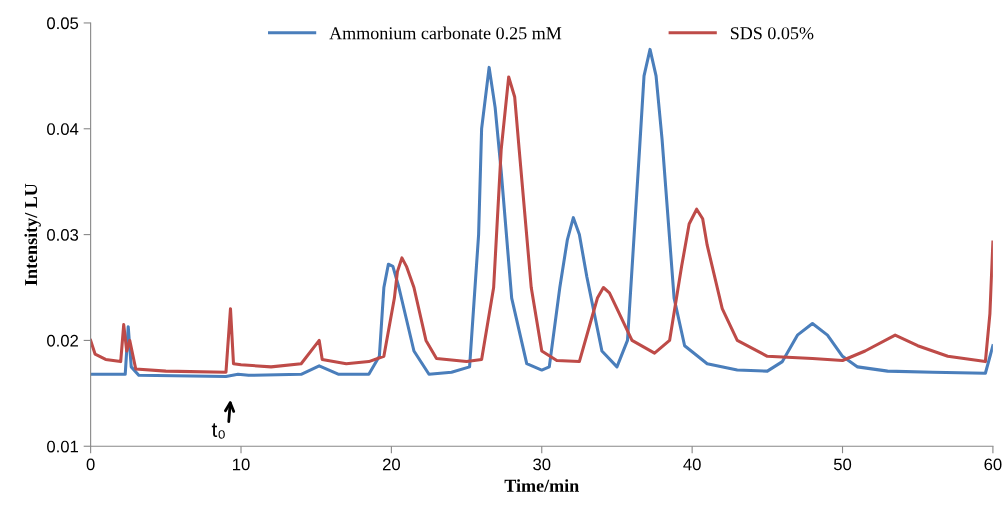 This screenshot has height=510, width=1007. I want to click on x-tick-label: 50, so click(842, 464).